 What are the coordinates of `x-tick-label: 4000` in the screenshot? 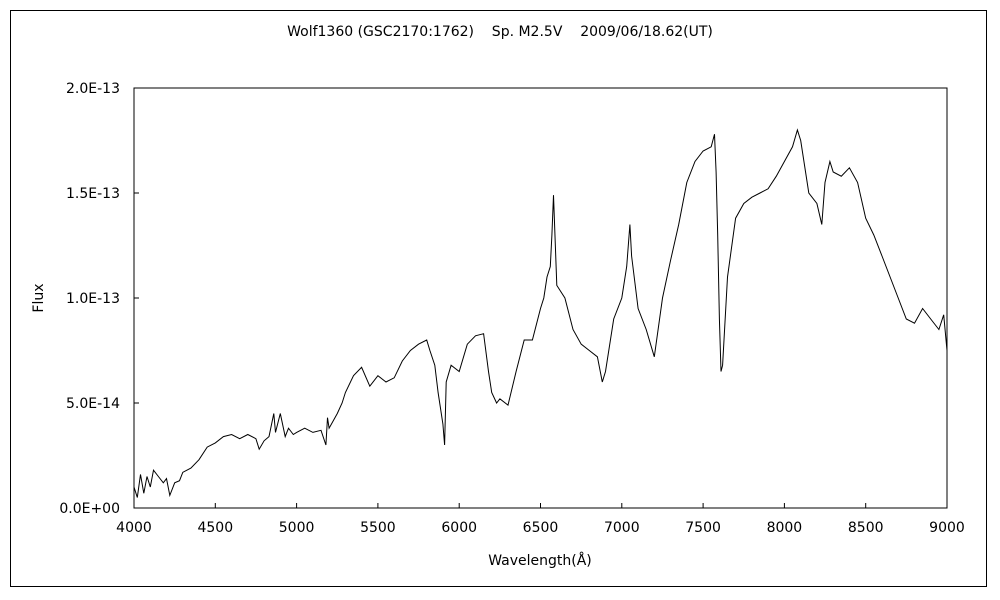 It's located at (134, 528).